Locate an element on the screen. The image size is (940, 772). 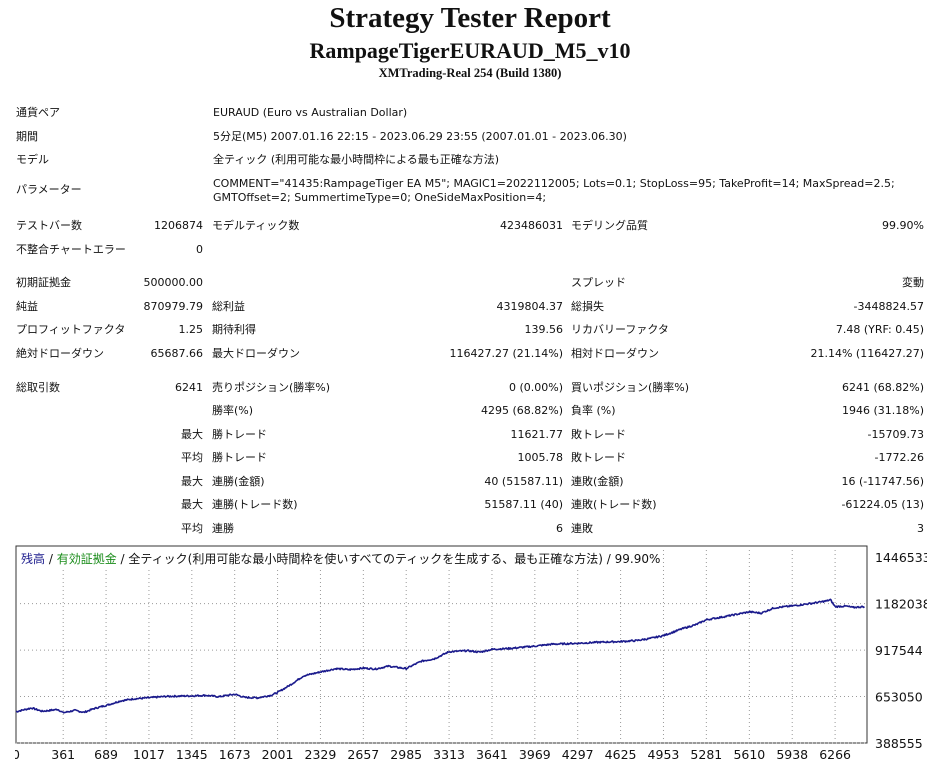
spread-value: 変動 is located at coordinates (913, 283).